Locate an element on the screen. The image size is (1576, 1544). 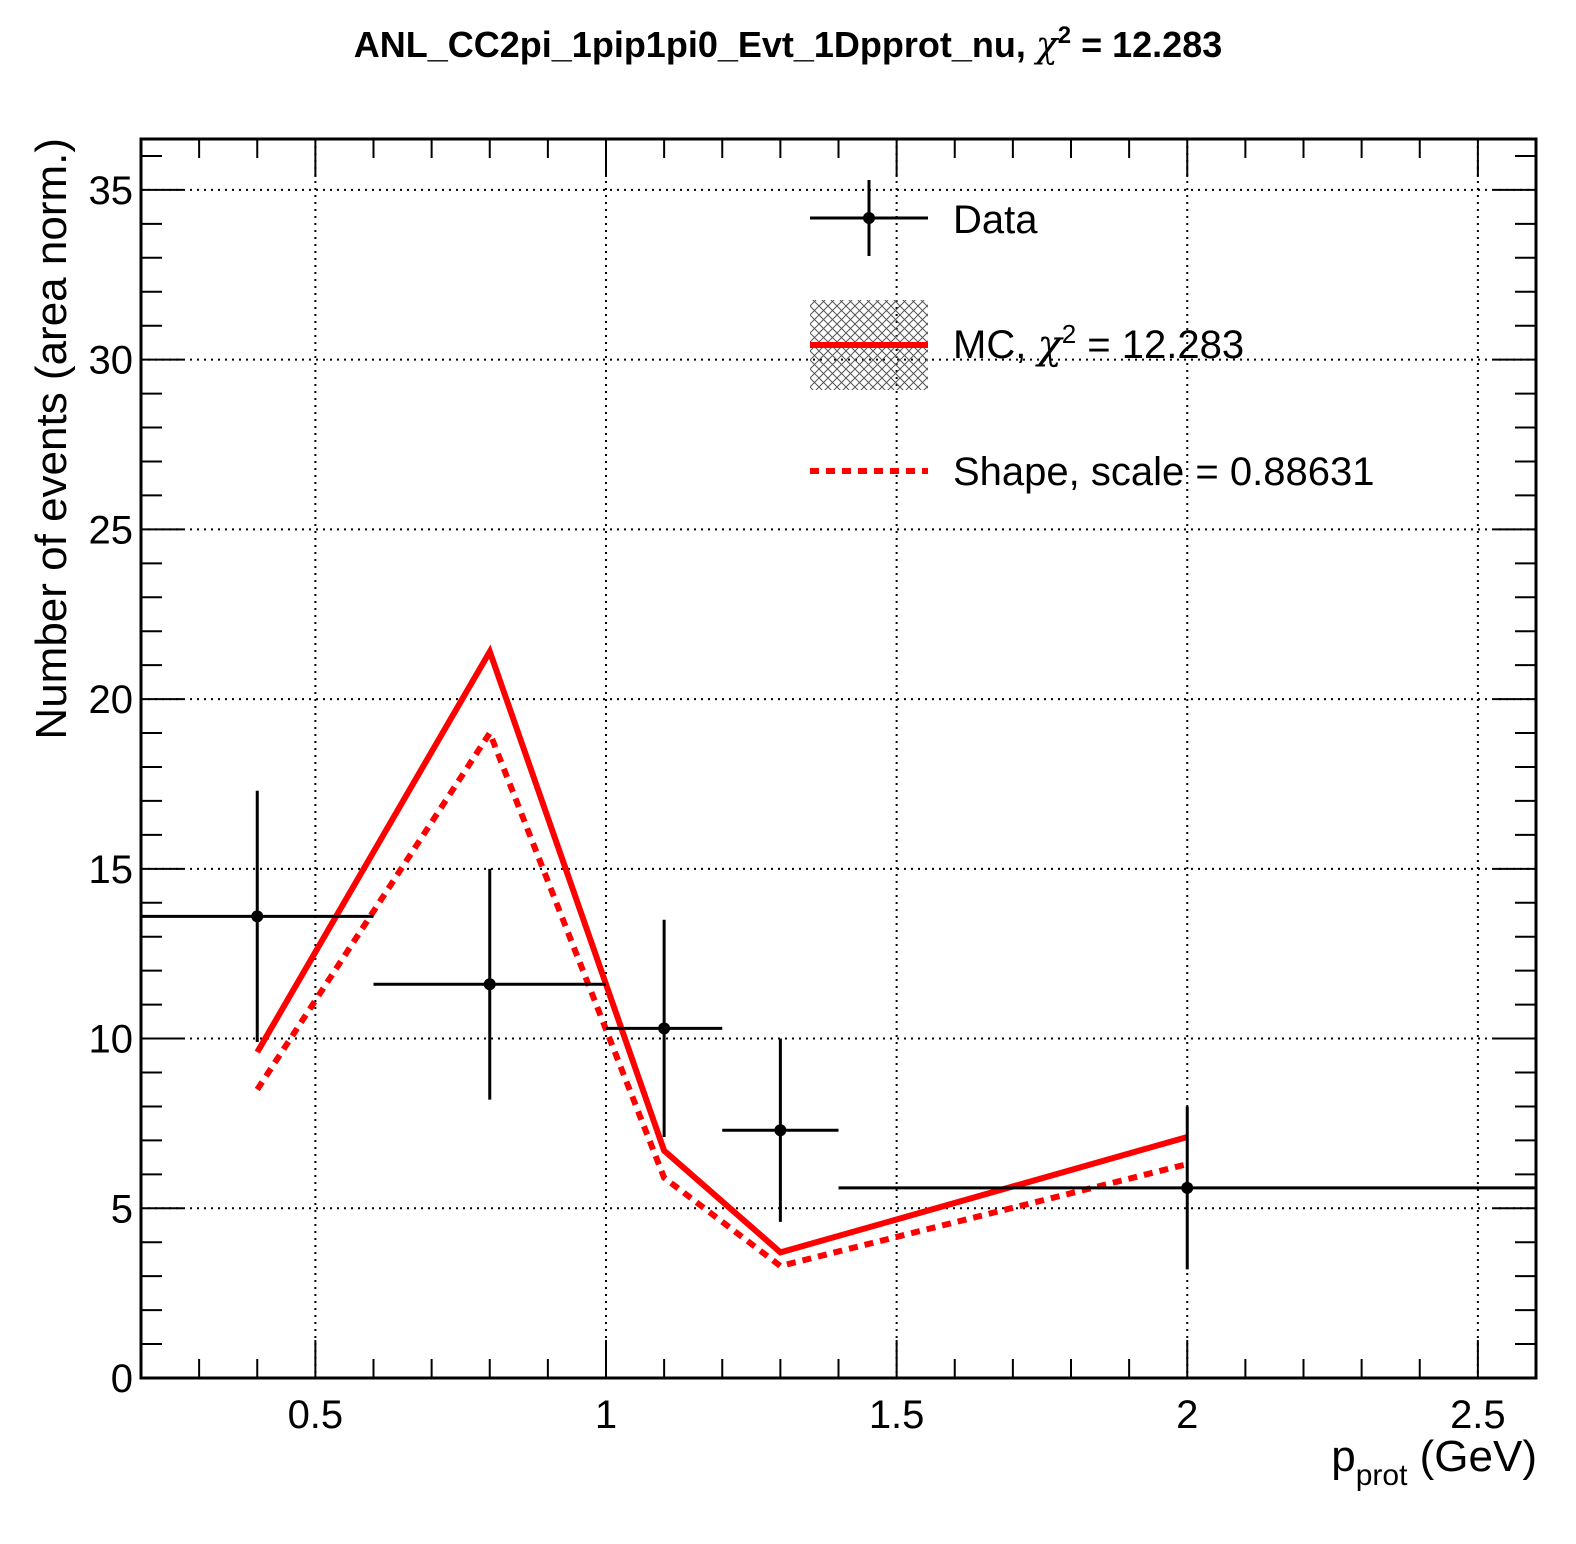
x-axis-title-main: p is located at coordinates (1343, 1456).